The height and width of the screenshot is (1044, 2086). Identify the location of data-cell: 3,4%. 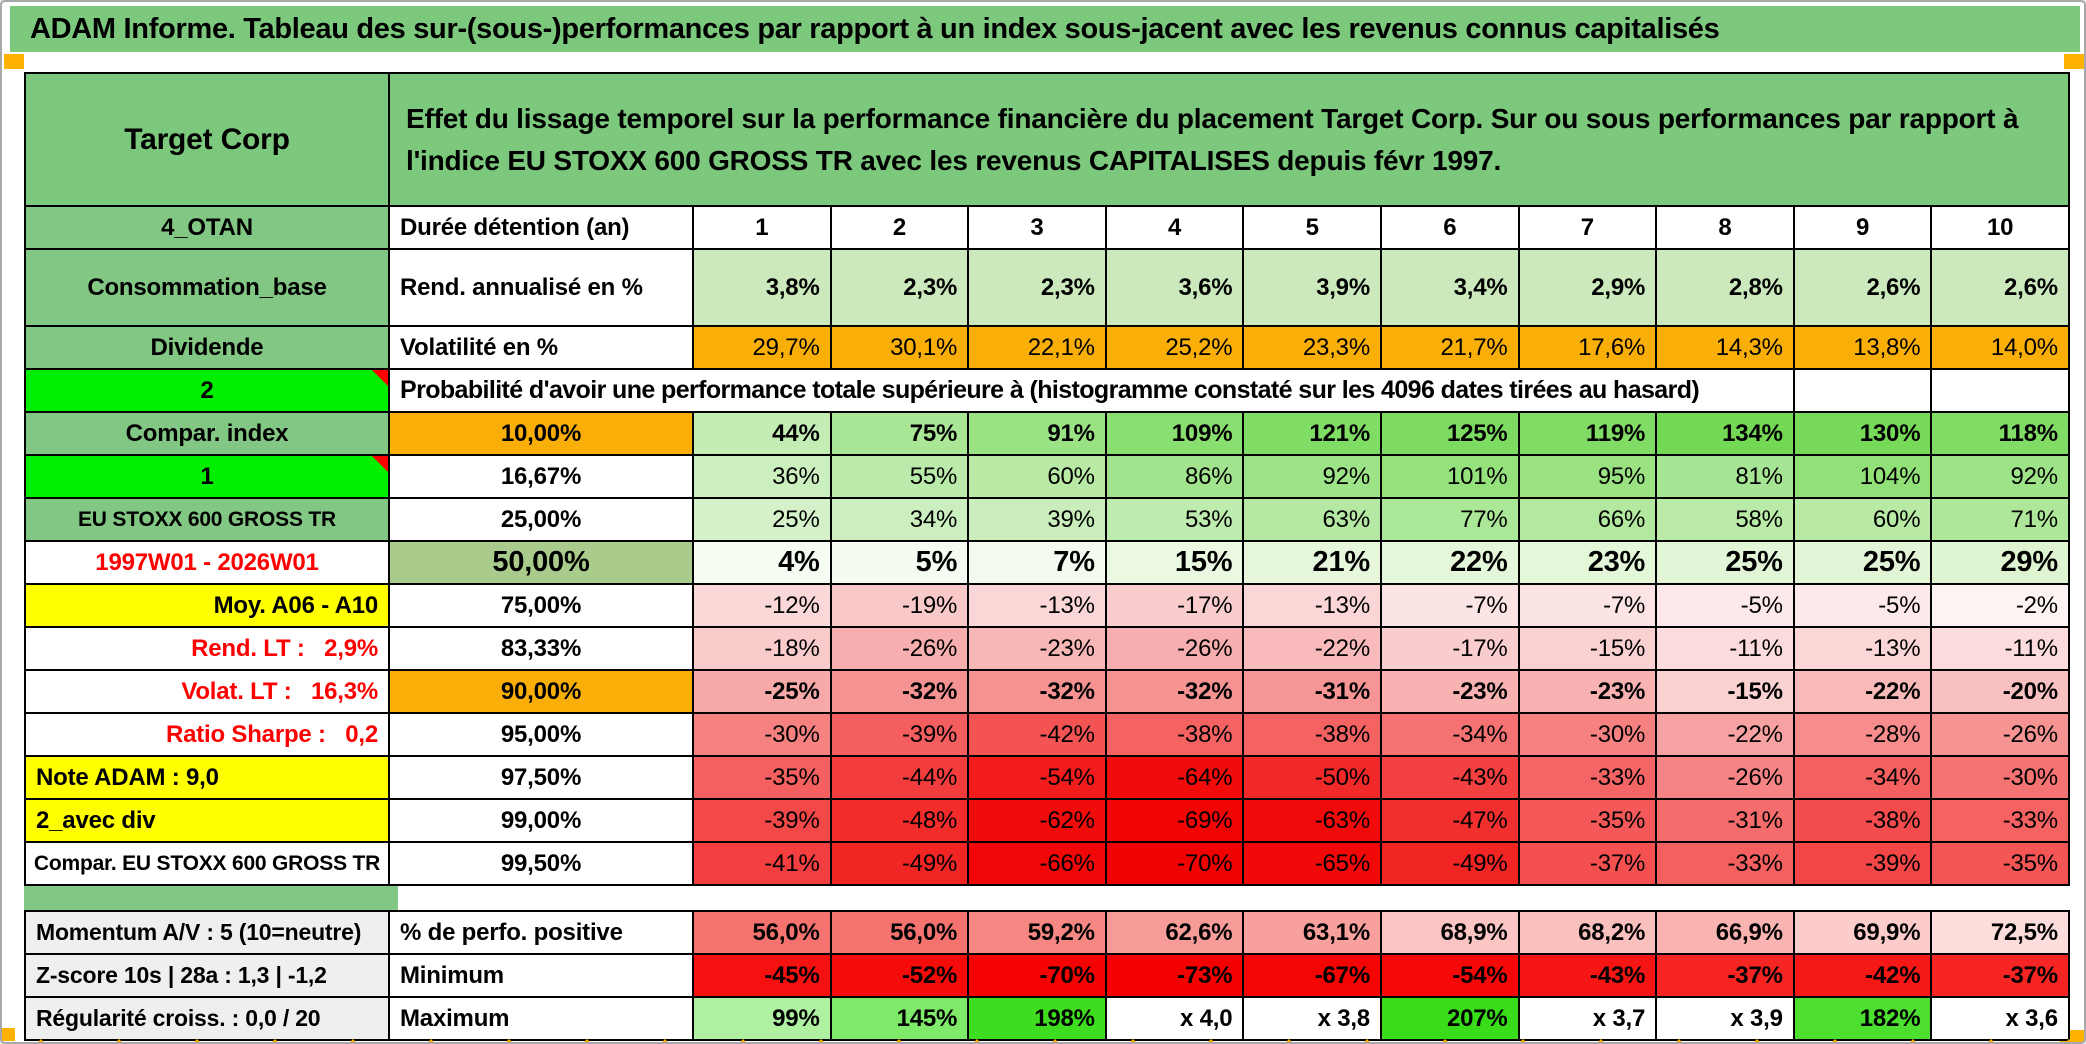
(1449, 287).